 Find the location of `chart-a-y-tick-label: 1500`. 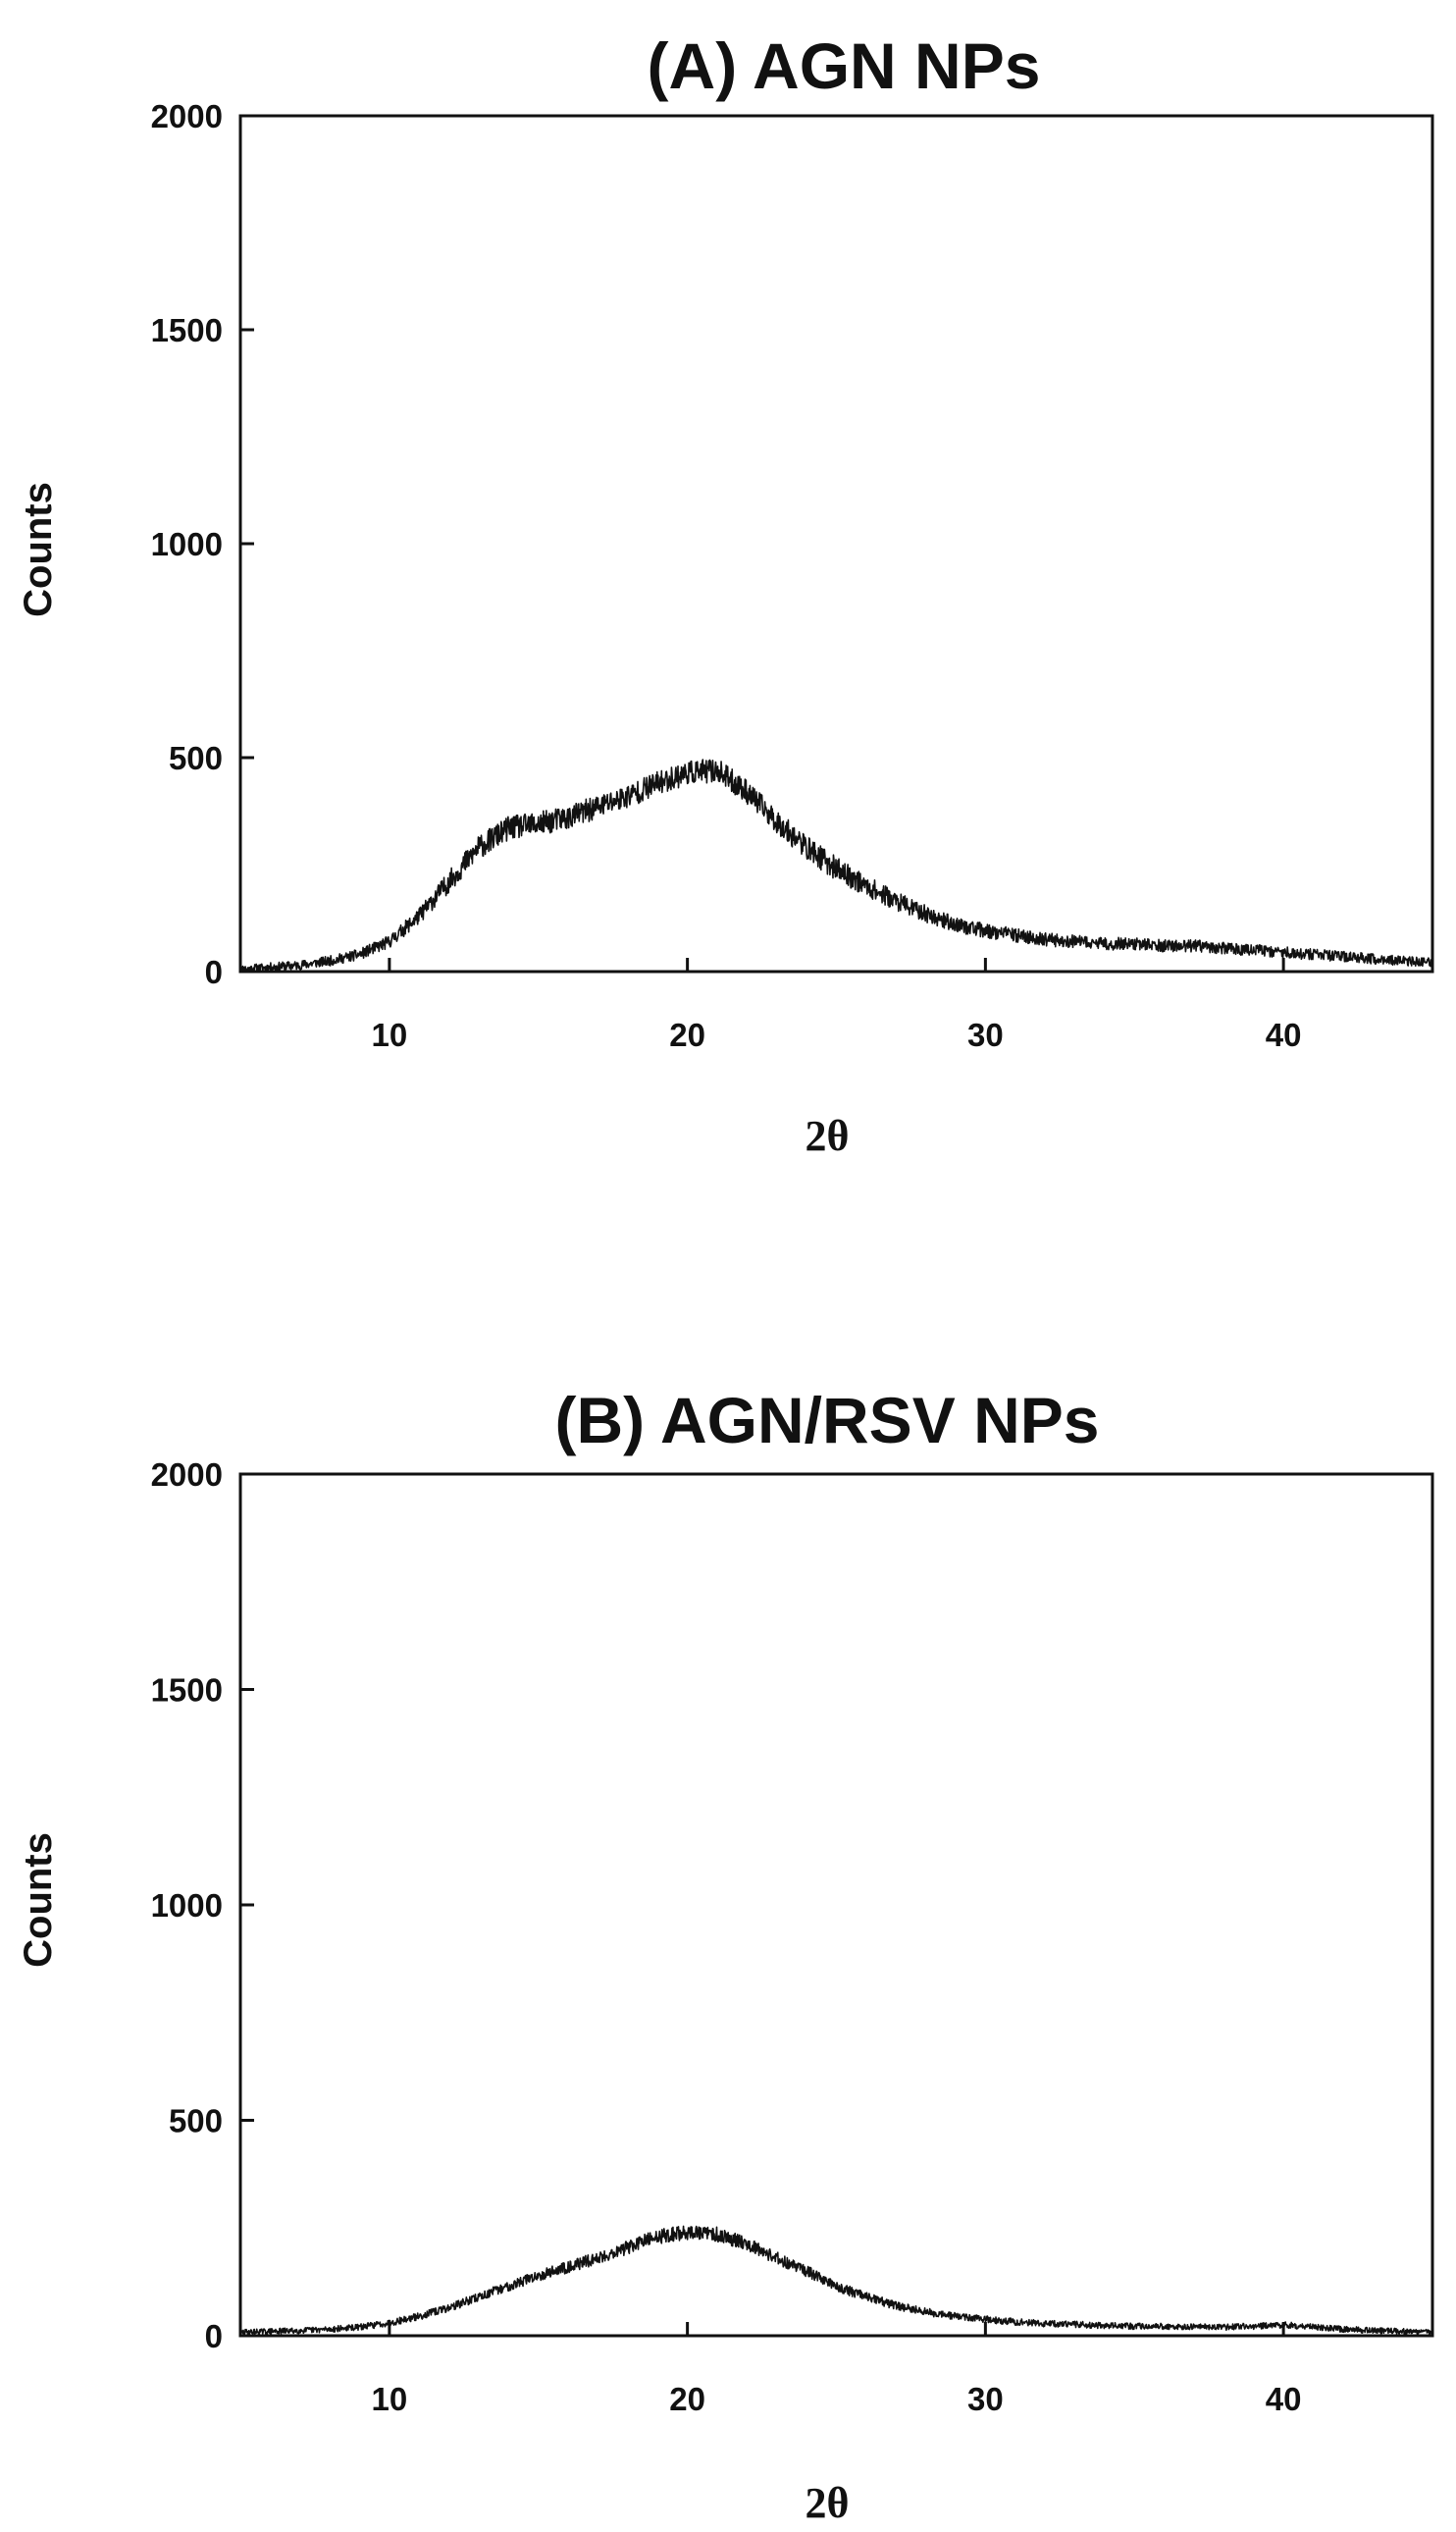

chart-a-y-tick-label: 1500 is located at coordinates (187, 330).